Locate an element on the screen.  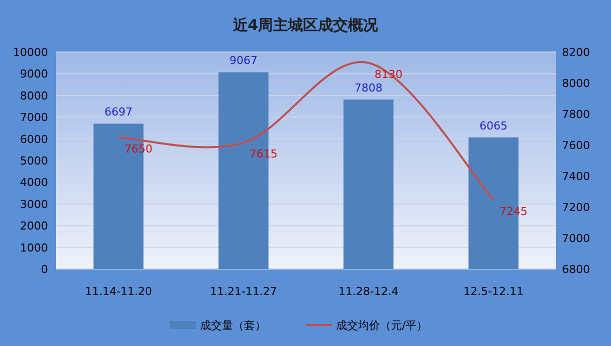
data-label: 6697 is located at coordinates (118, 112).